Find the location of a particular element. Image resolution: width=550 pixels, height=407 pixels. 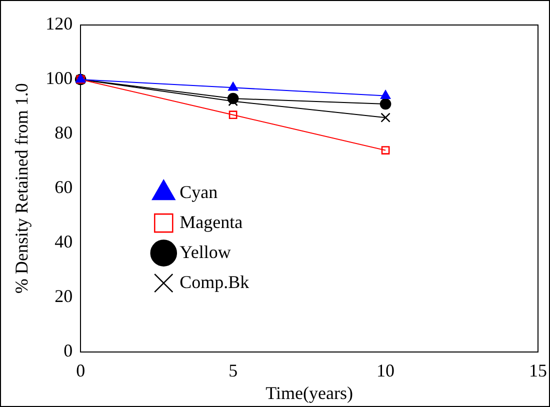

legend-label: Cyan is located at coordinates (199, 192).